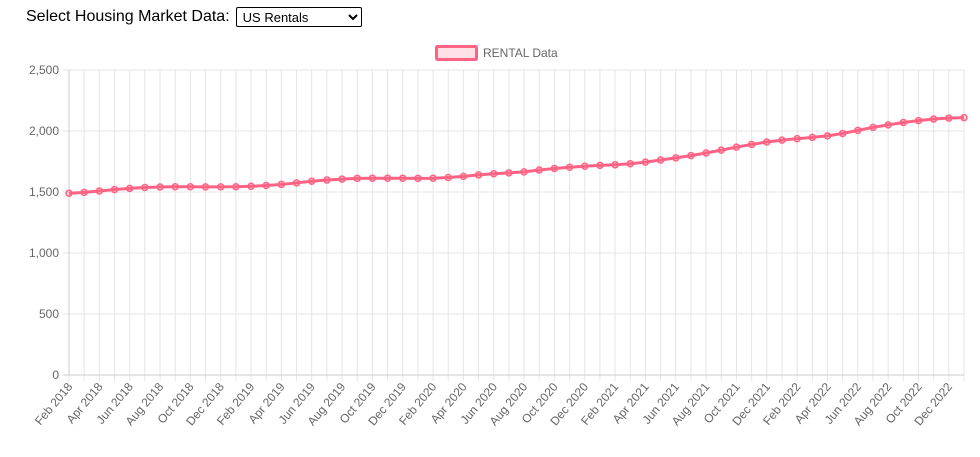  I want to click on y-tick-label: 500, so click(49, 314).